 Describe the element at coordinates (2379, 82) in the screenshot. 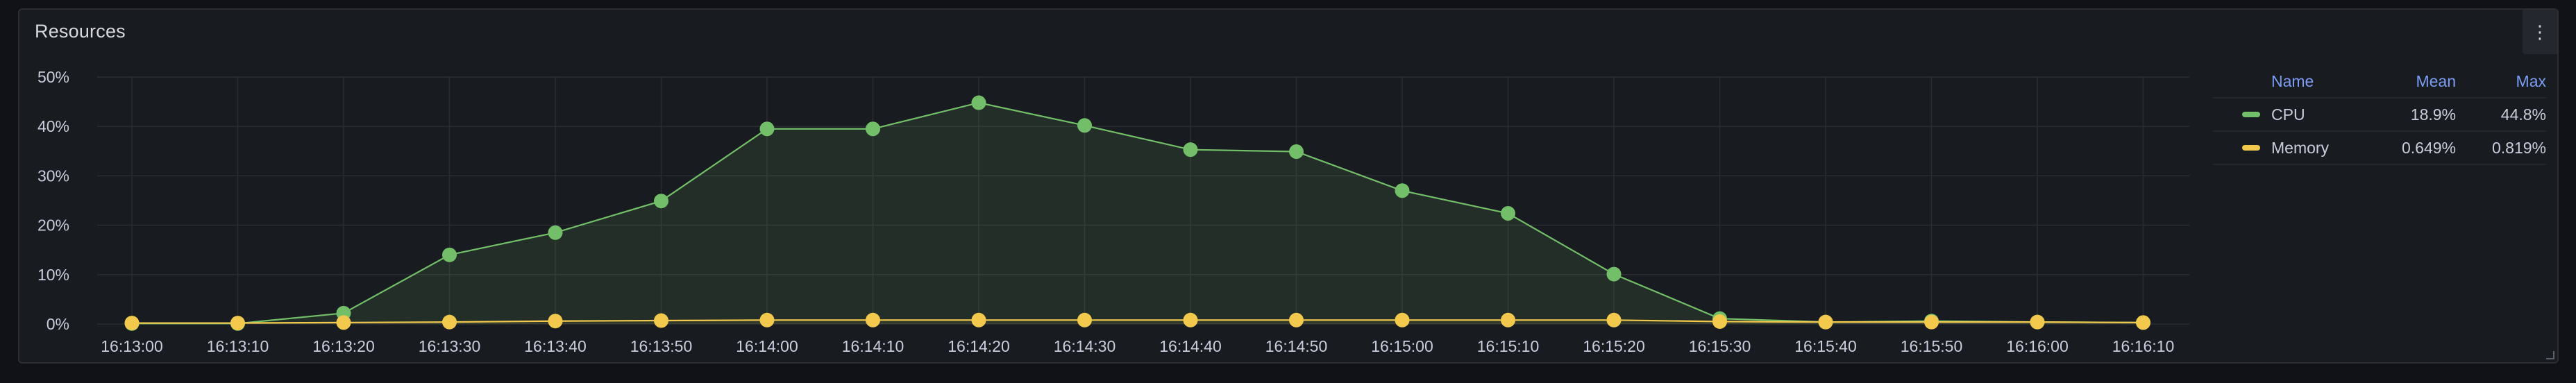

I see `legend-header: Name Mean Max` at that location.